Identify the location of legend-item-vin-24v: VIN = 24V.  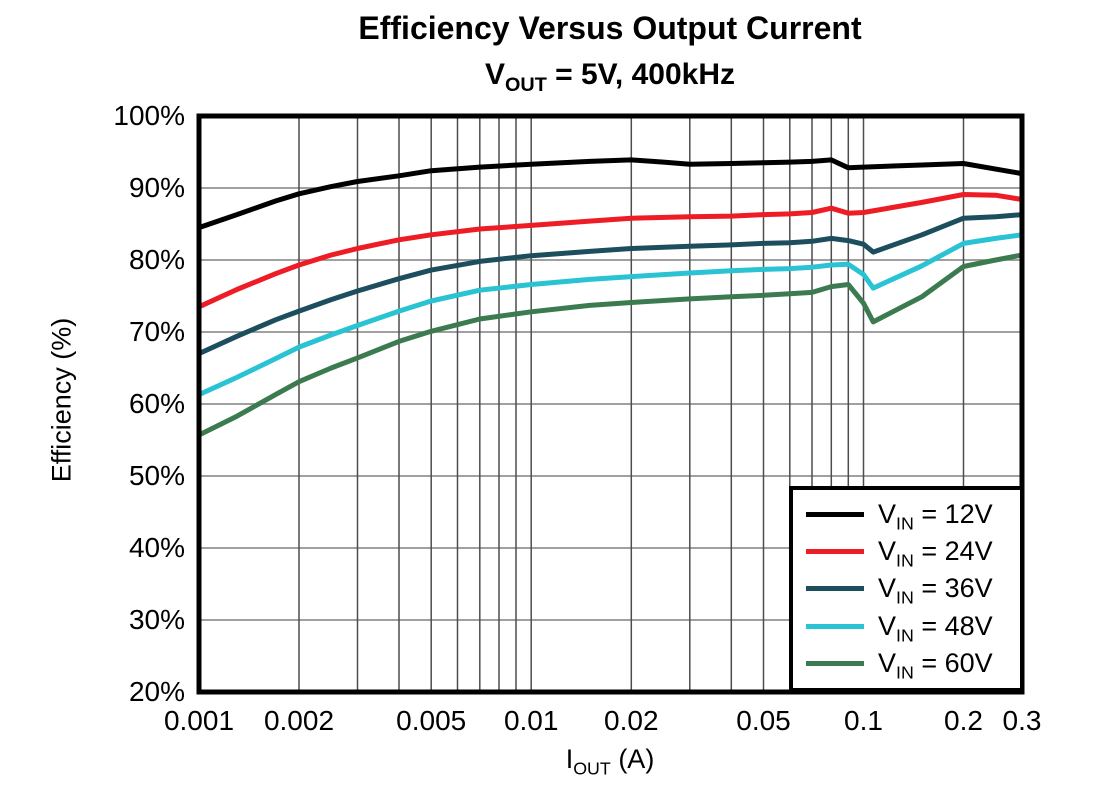
(913, 553).